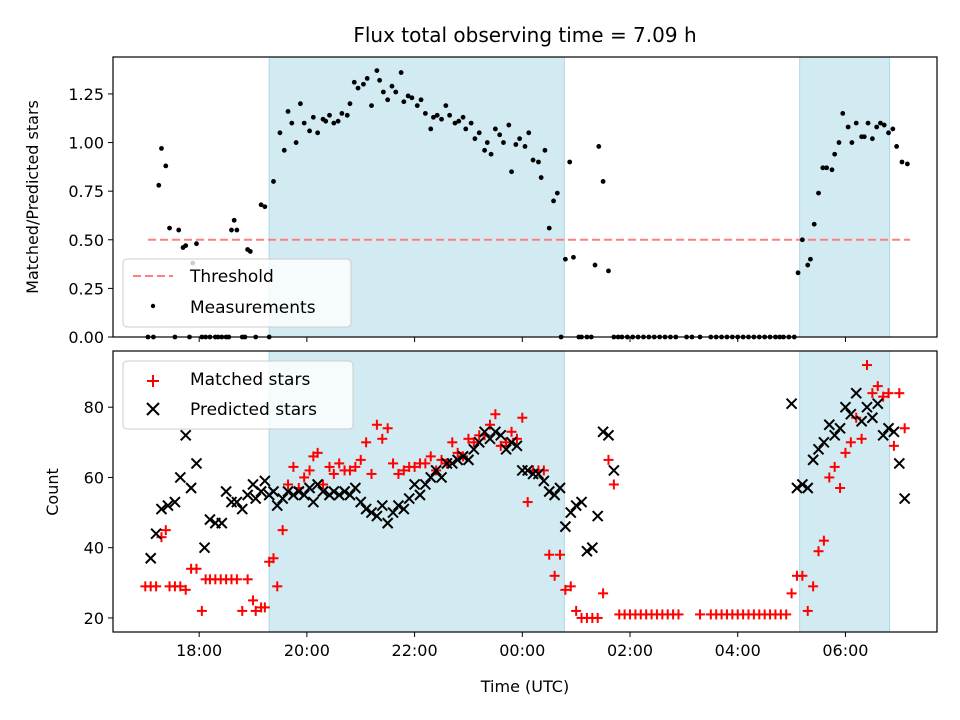  What do you see at coordinates (237, 293) in the screenshot?
I see `ratio-legend: Threshold Measurements` at bounding box center [237, 293].